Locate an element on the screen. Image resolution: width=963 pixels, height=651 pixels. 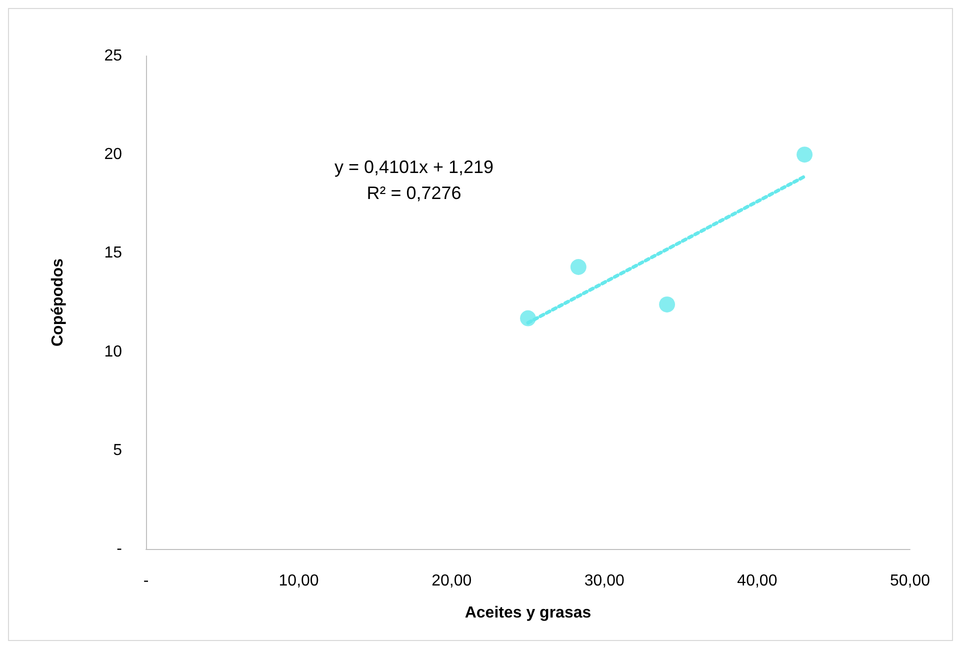
x-tick-label: 30,00 is located at coordinates (604, 581).